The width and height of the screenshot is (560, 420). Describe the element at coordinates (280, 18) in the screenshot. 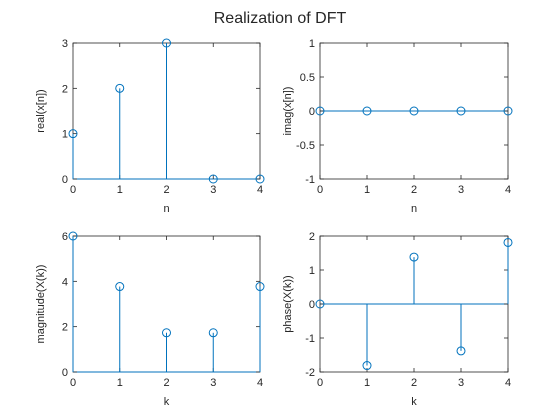

I see `figure-title: Realization of DFT` at that location.